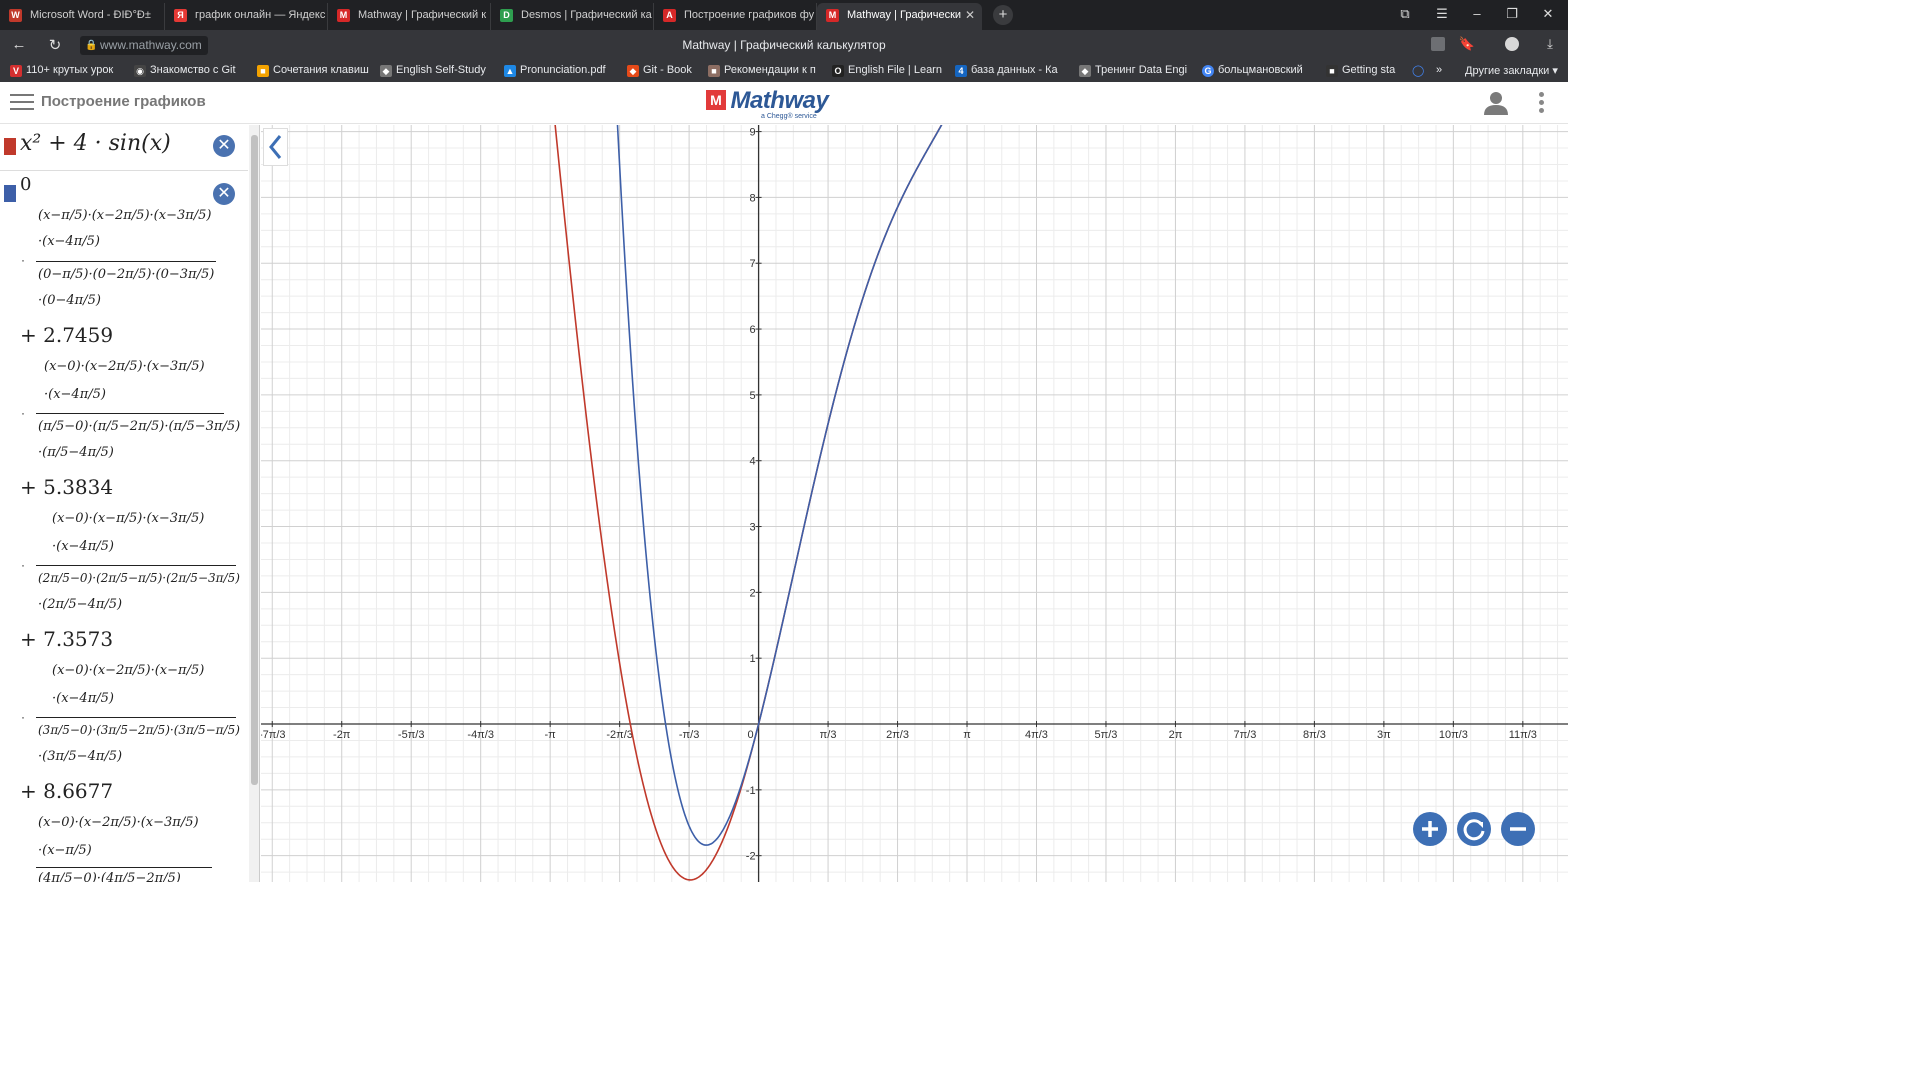 The width and height of the screenshot is (1920, 1080). I want to click on tab-graph-builder: A Построение графиков фу, so click(735, 16).